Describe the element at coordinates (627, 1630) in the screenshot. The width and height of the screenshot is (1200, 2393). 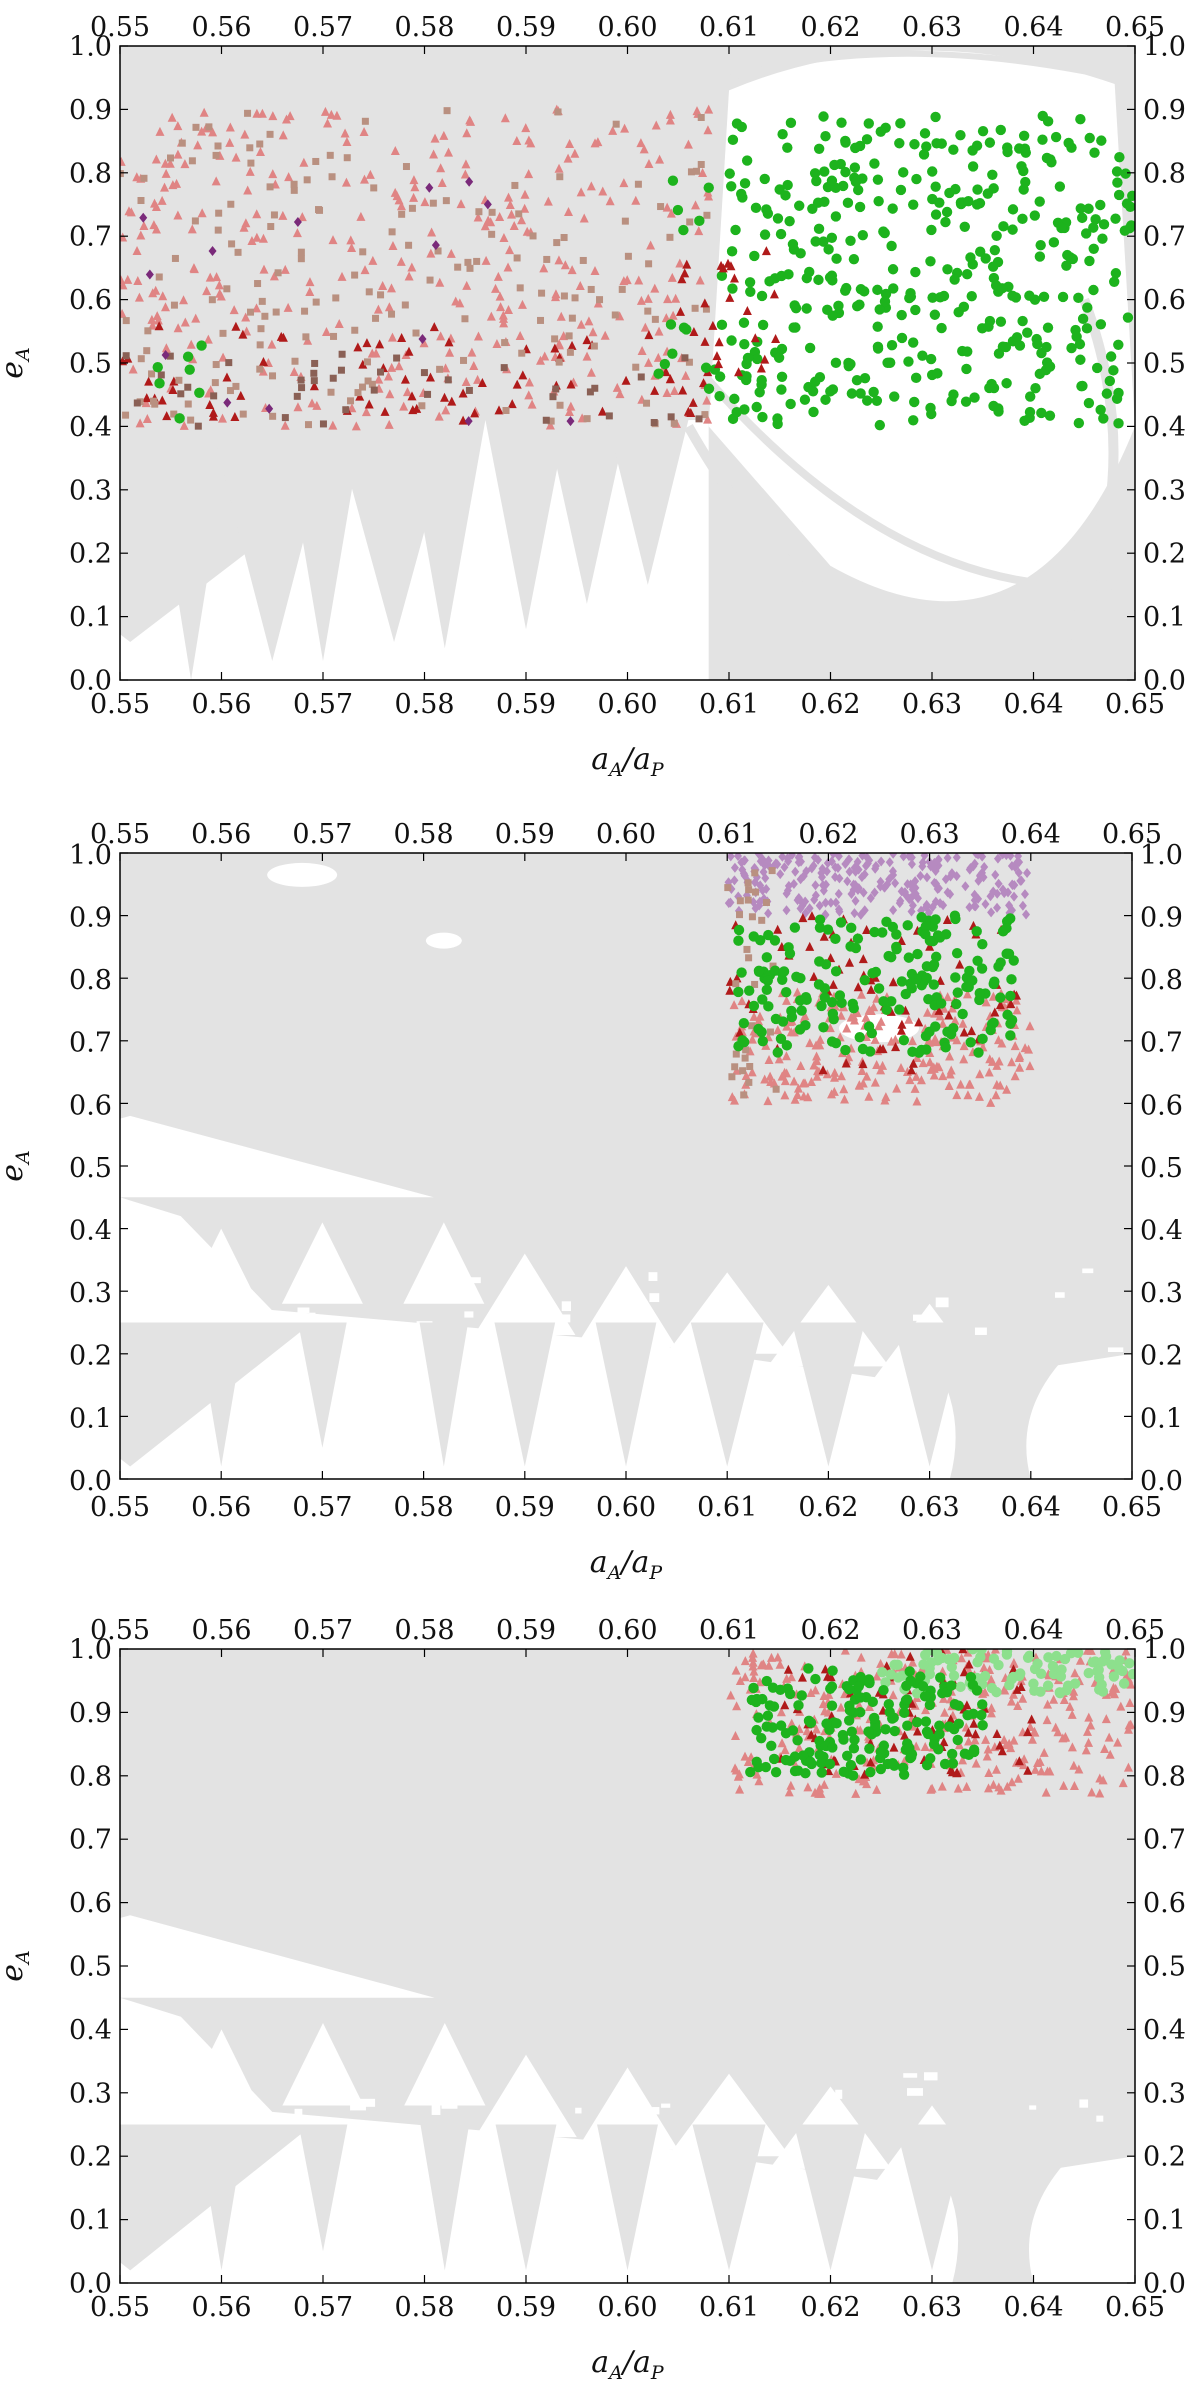
I see `x-tick-label-top: 0.60` at that location.